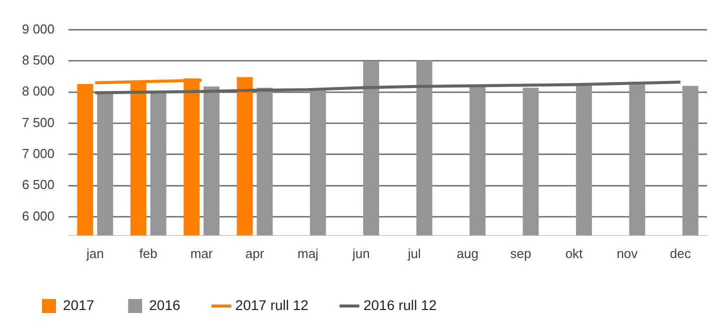 Image resolution: width=725 pixels, height=331 pixels. Describe the element at coordinates (38, 91) in the screenshot. I see `y-tick-label: 8 000` at that location.